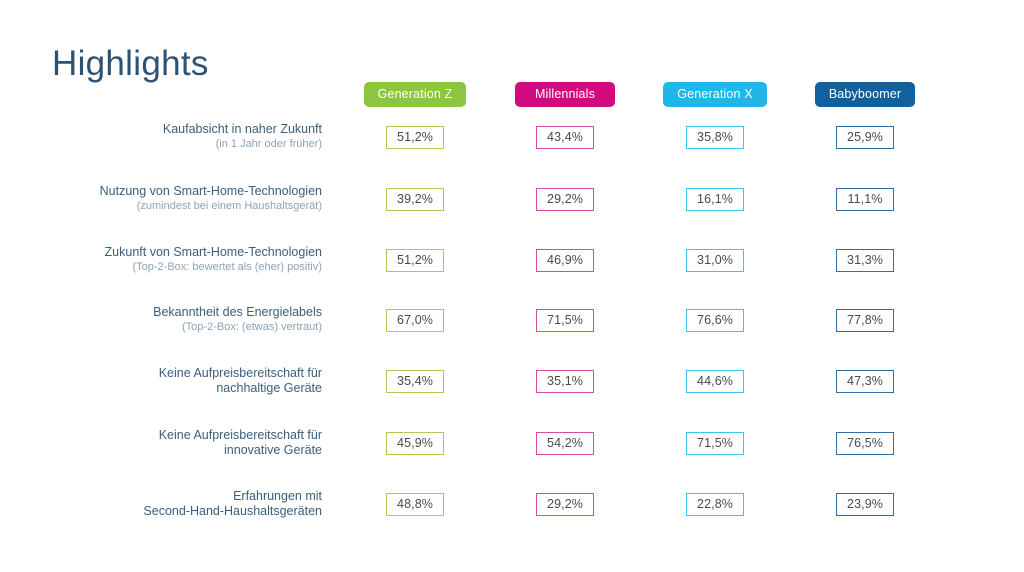  I want to click on row-label-main: Bekanntheit des Energielabels, so click(237, 312).